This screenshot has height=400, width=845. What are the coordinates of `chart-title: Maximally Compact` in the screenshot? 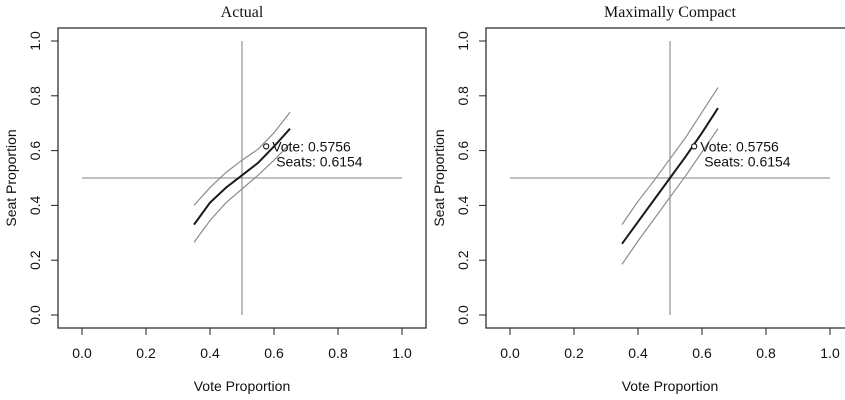 It's located at (670, 12).